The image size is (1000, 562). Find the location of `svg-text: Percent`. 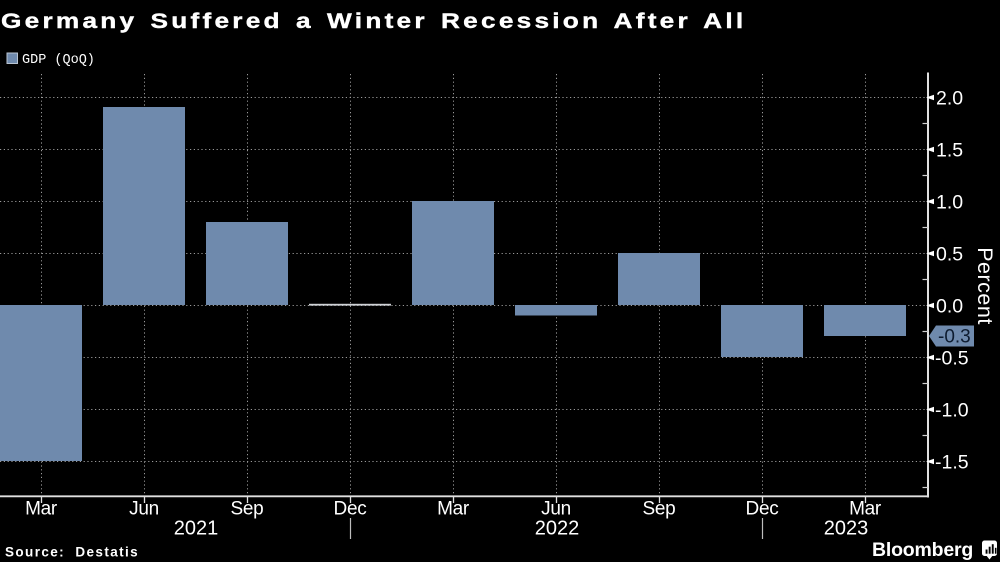

svg-text: Percent is located at coordinates (985, 286).